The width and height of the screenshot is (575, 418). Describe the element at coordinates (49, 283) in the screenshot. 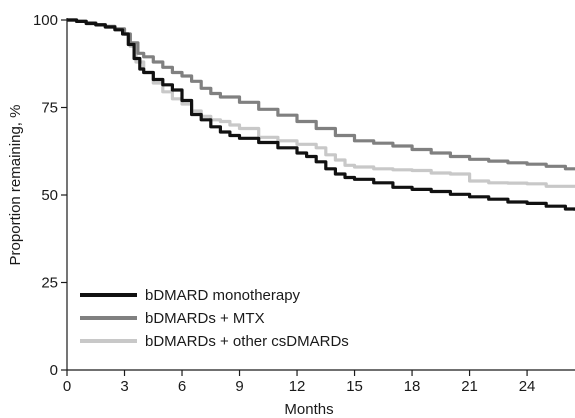

I see `y-tick-label: 25` at that location.